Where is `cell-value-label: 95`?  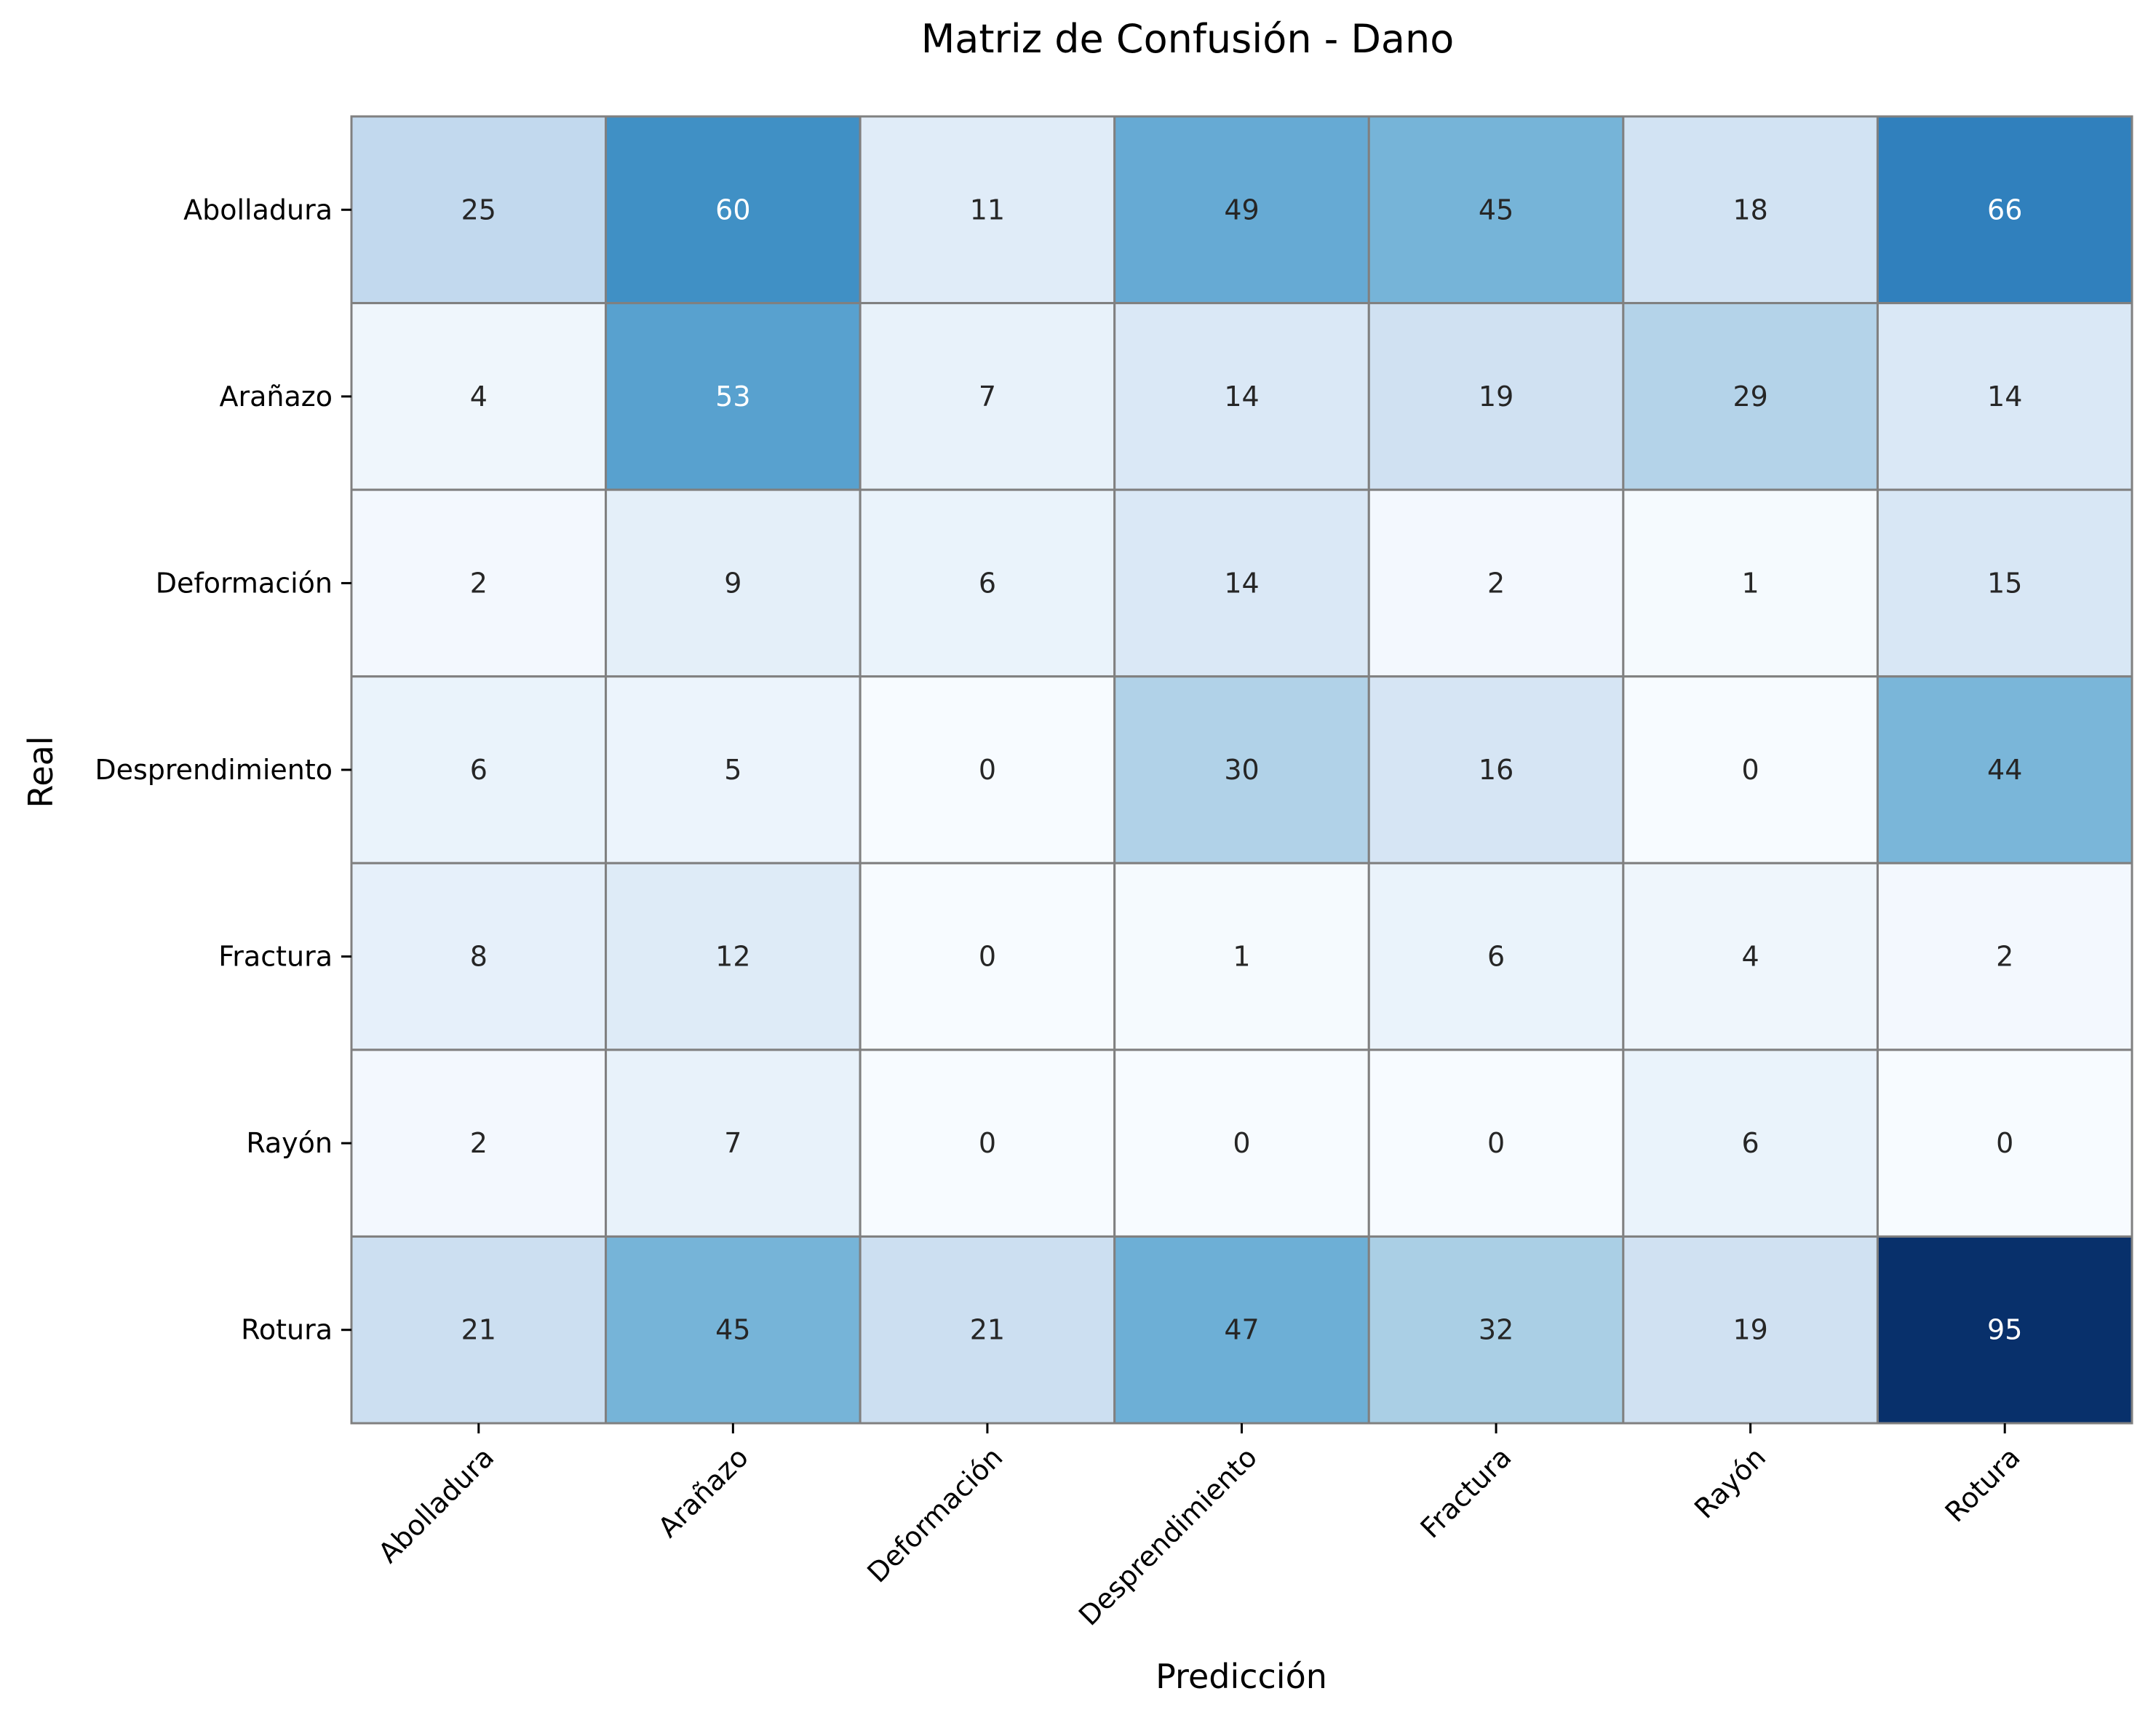 cell-value-label: 95 is located at coordinates (2004, 1330).